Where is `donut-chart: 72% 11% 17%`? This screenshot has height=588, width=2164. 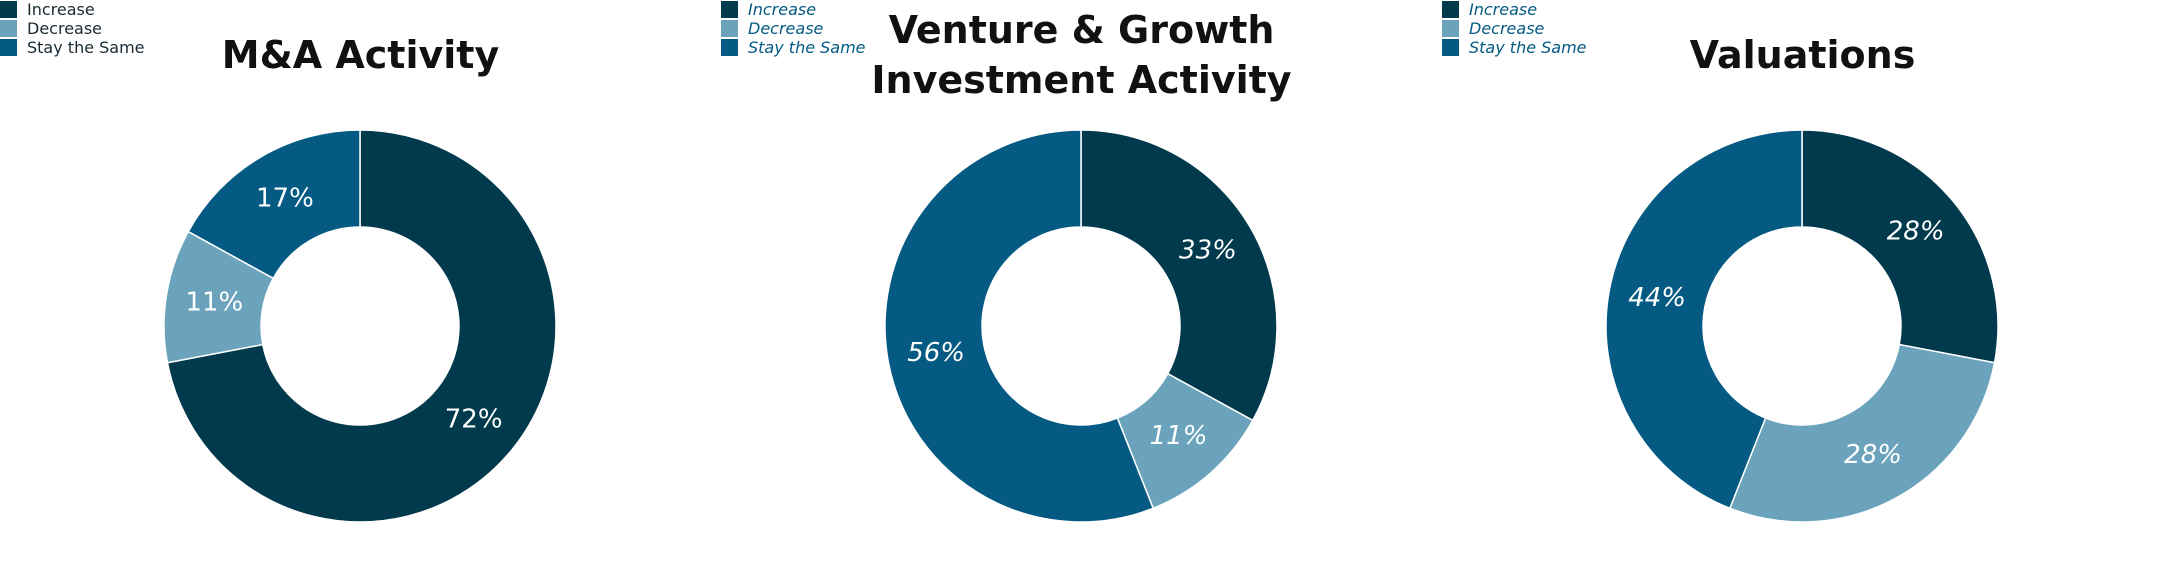
donut-chart: 72% 11% 17% is located at coordinates (360, 326).